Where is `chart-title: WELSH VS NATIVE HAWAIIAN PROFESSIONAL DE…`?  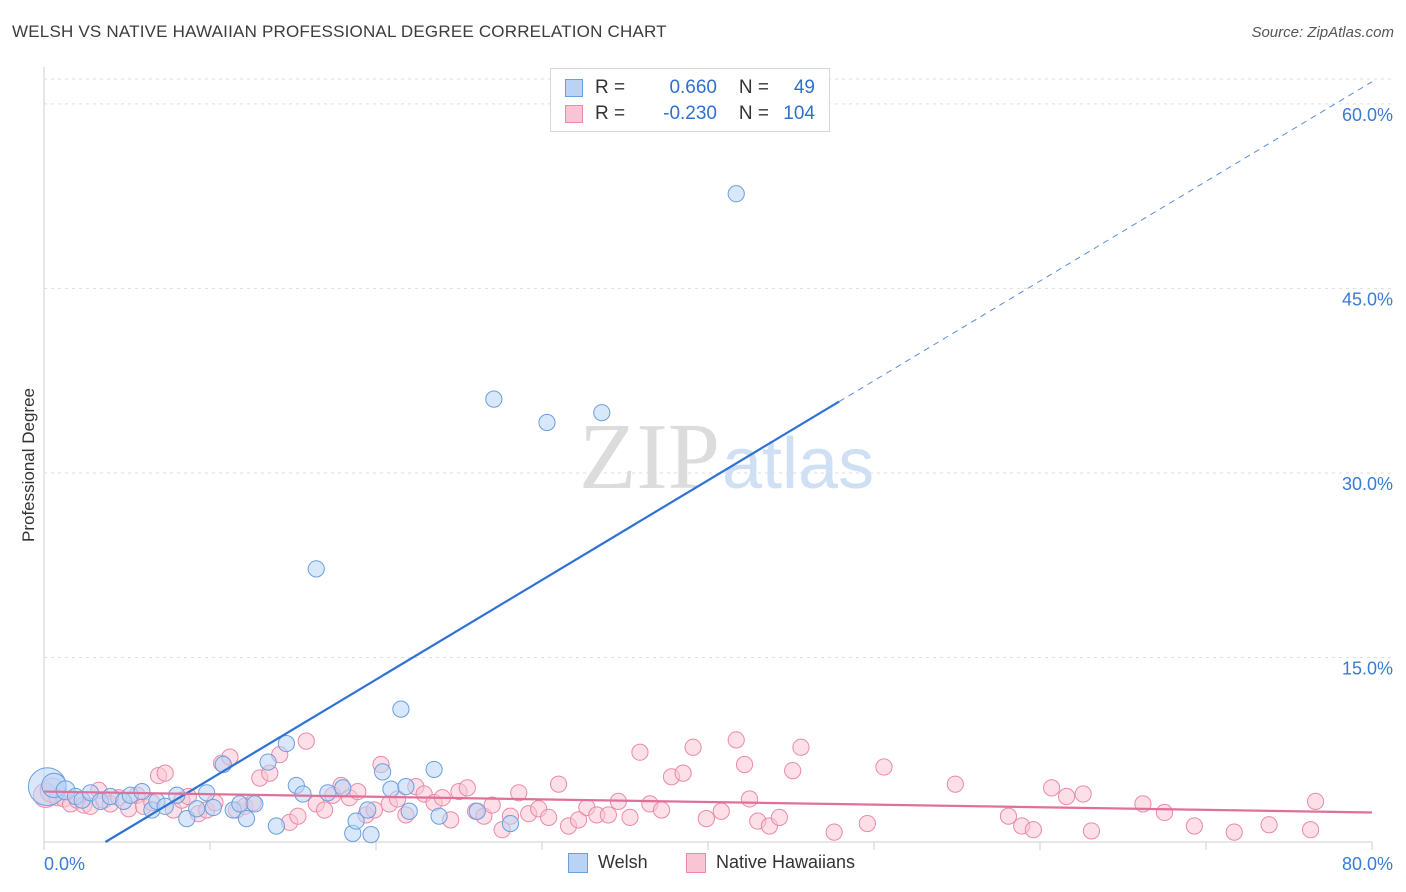
chart-title: WELSH VS NATIVE HAWAIIAN PROFESSIONAL DE… is located at coordinates (339, 31).